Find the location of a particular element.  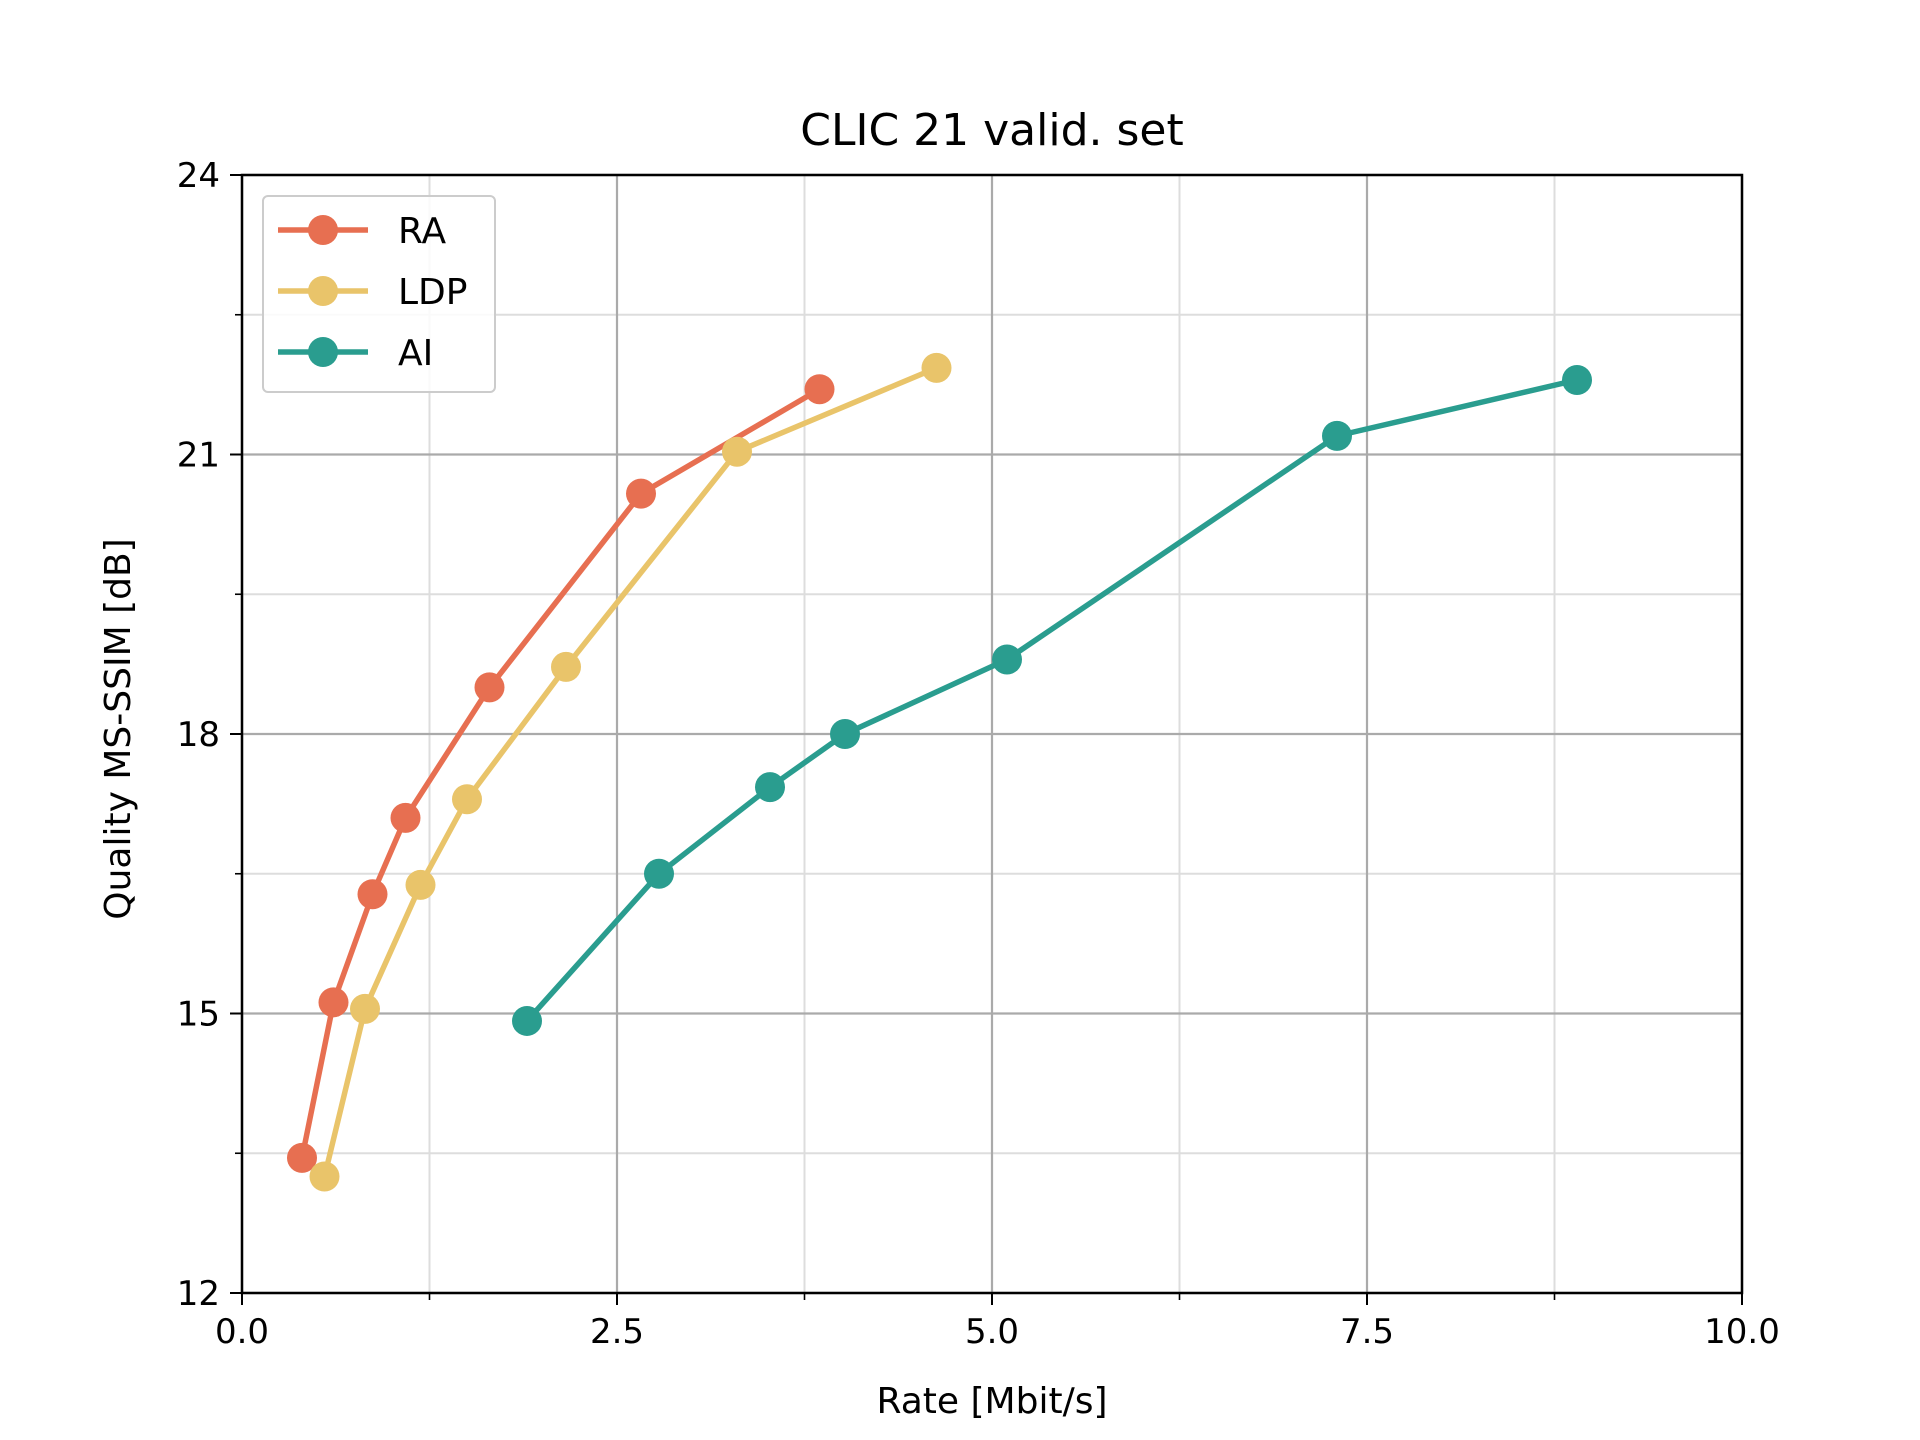

legend-label-ldp: LDP is located at coordinates (433, 292).